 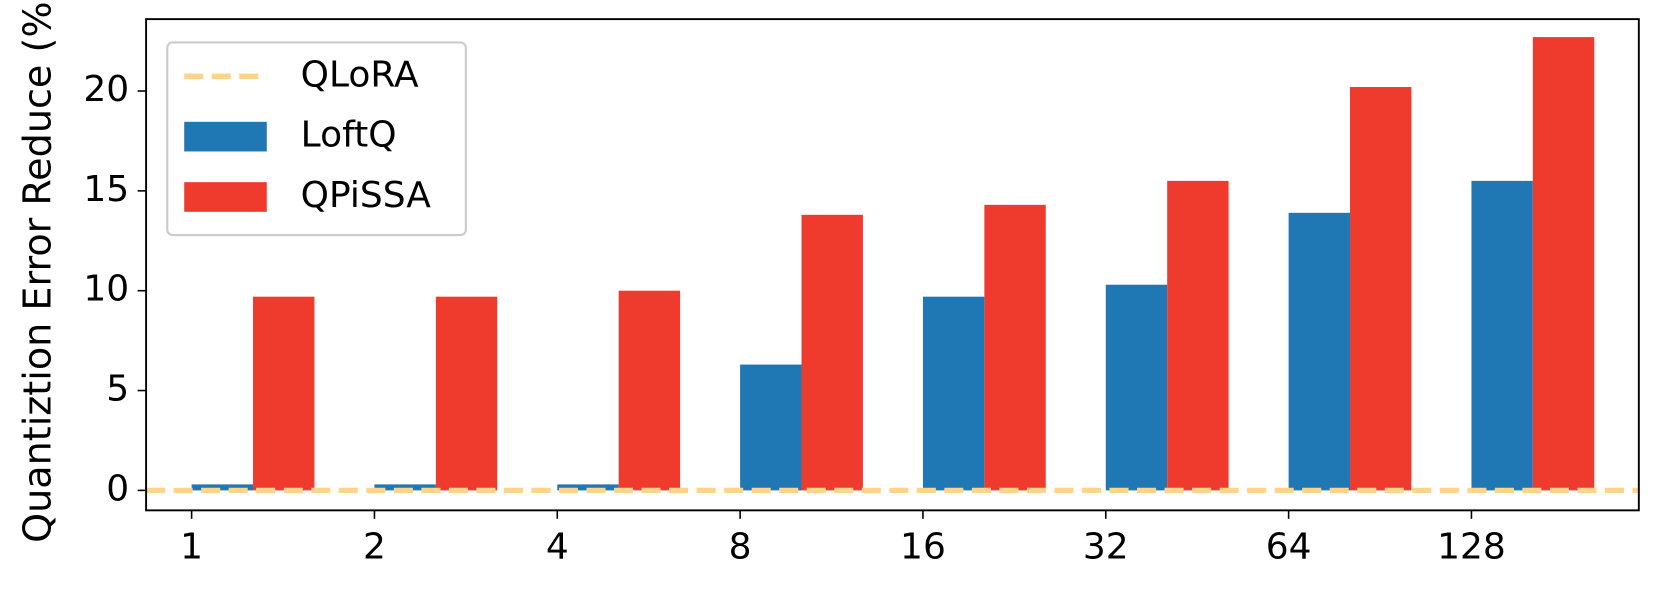 I want to click on legend: QLoRA LoftQ QPiSSA, so click(x=316, y=139).